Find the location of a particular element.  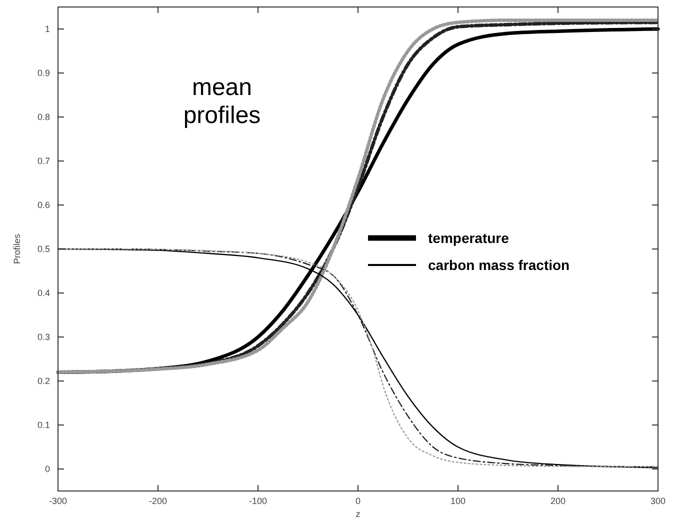

y-tick-label: 0.8 is located at coordinates (43, 117).